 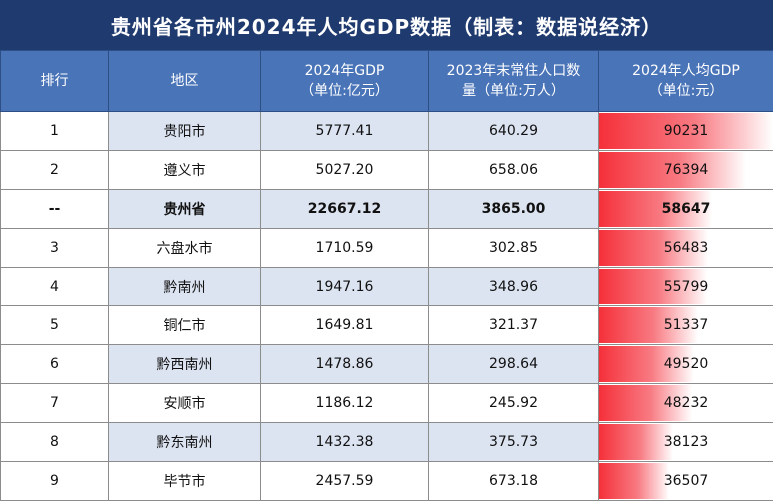 I want to click on per-capita-gdp-cell-text: 76394, so click(x=686, y=170).